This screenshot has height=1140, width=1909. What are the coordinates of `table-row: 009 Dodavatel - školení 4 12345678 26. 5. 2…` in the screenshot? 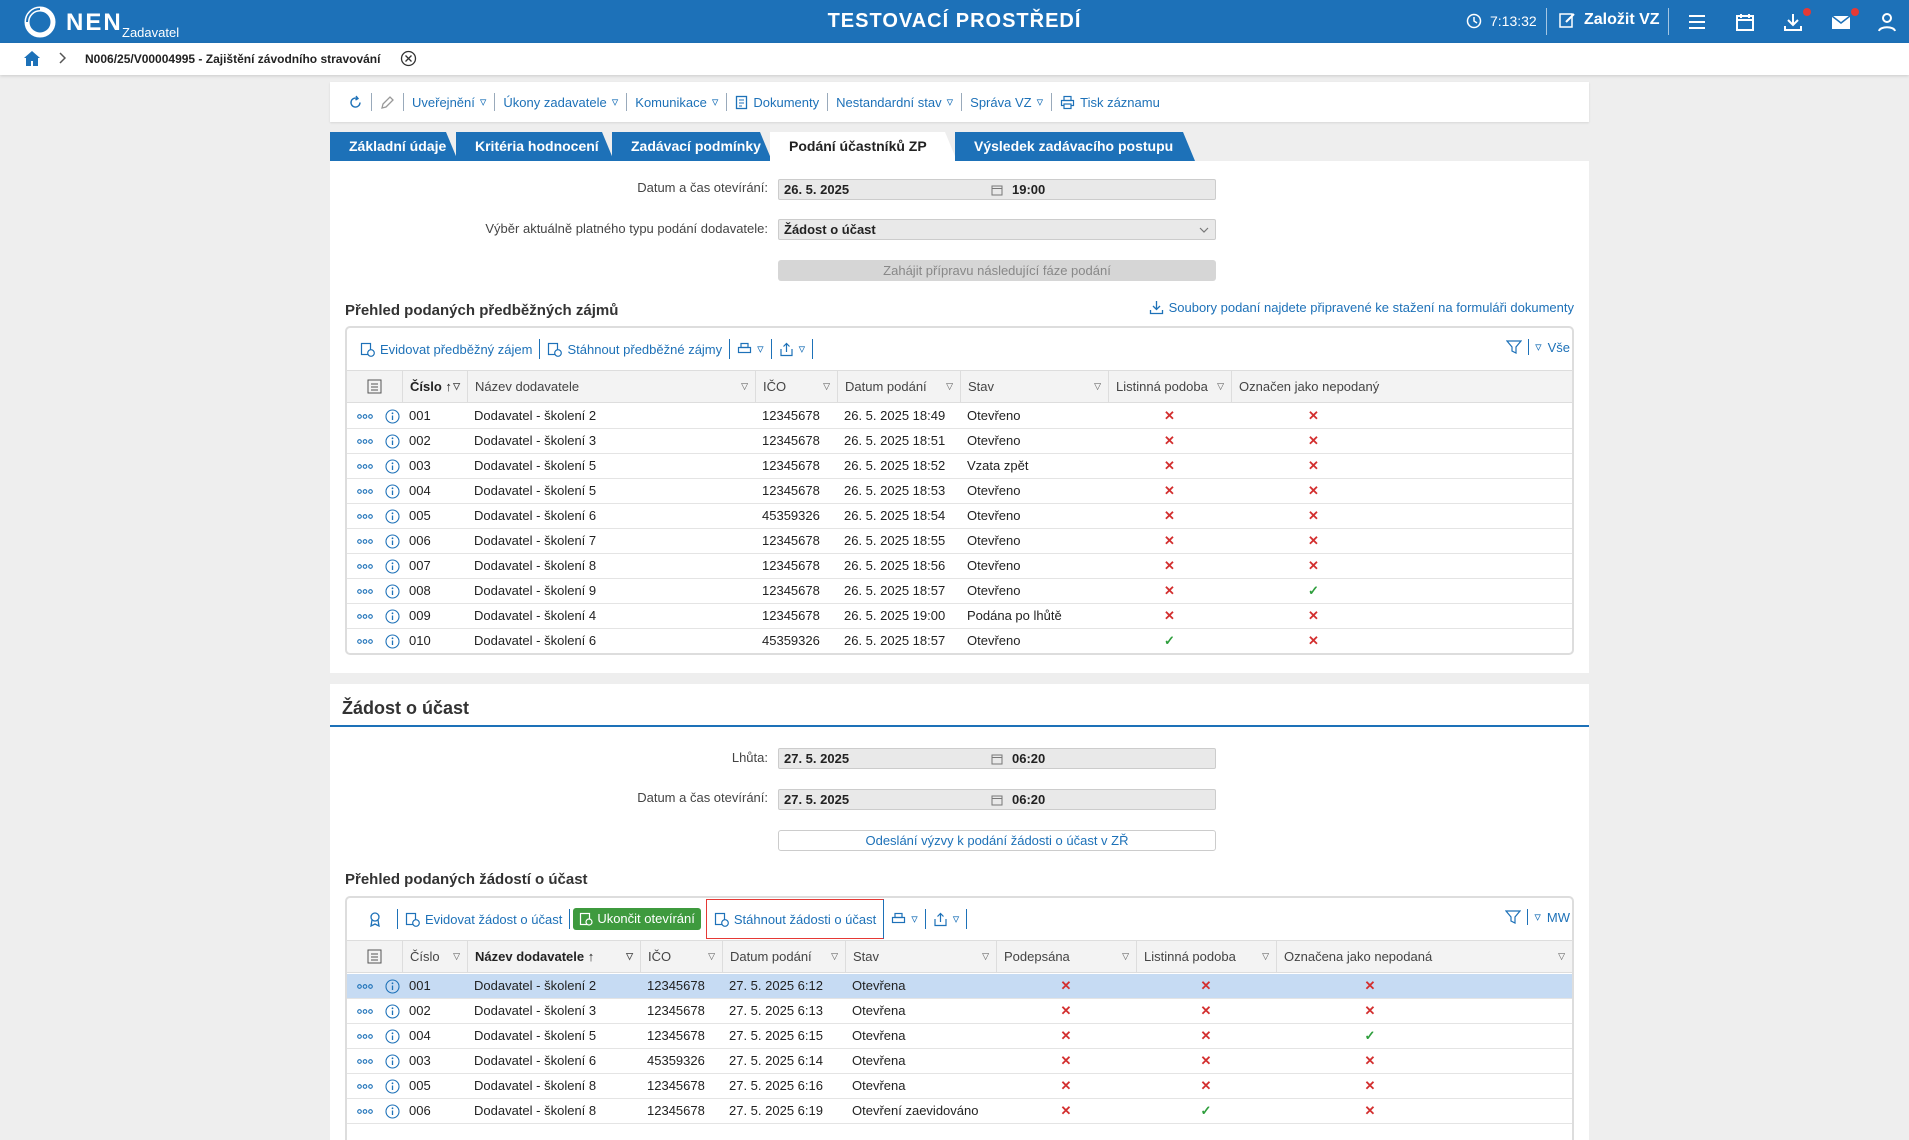 It's located at (959, 616).